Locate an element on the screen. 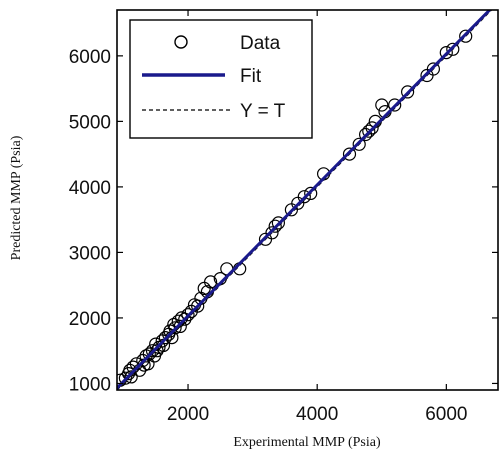 This screenshot has width=500, height=458. x-tick-label: 4000 is located at coordinates (317, 414).